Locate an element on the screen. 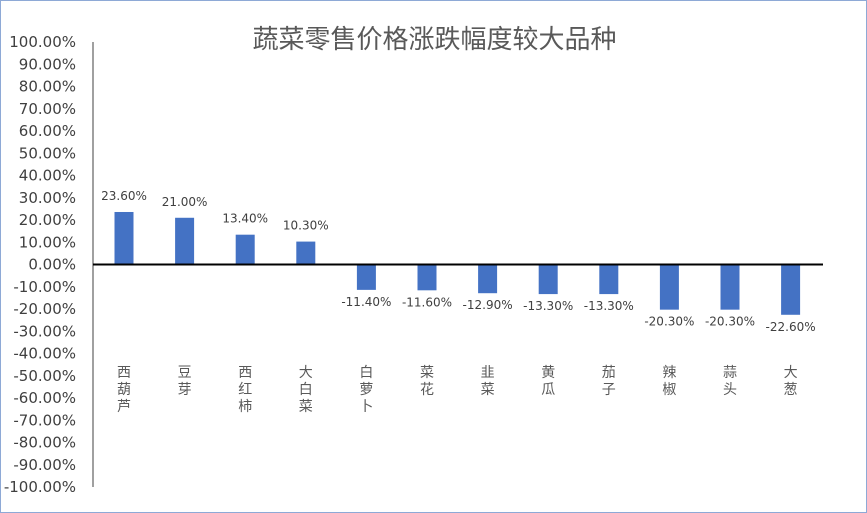  category-label: 大白菜 is located at coordinates (306, 390).